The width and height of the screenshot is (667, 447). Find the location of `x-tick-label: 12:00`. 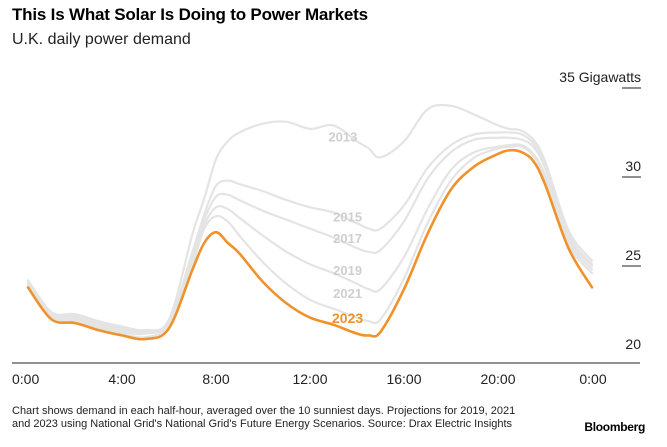

x-tick-label: 12:00 is located at coordinates (309, 379).